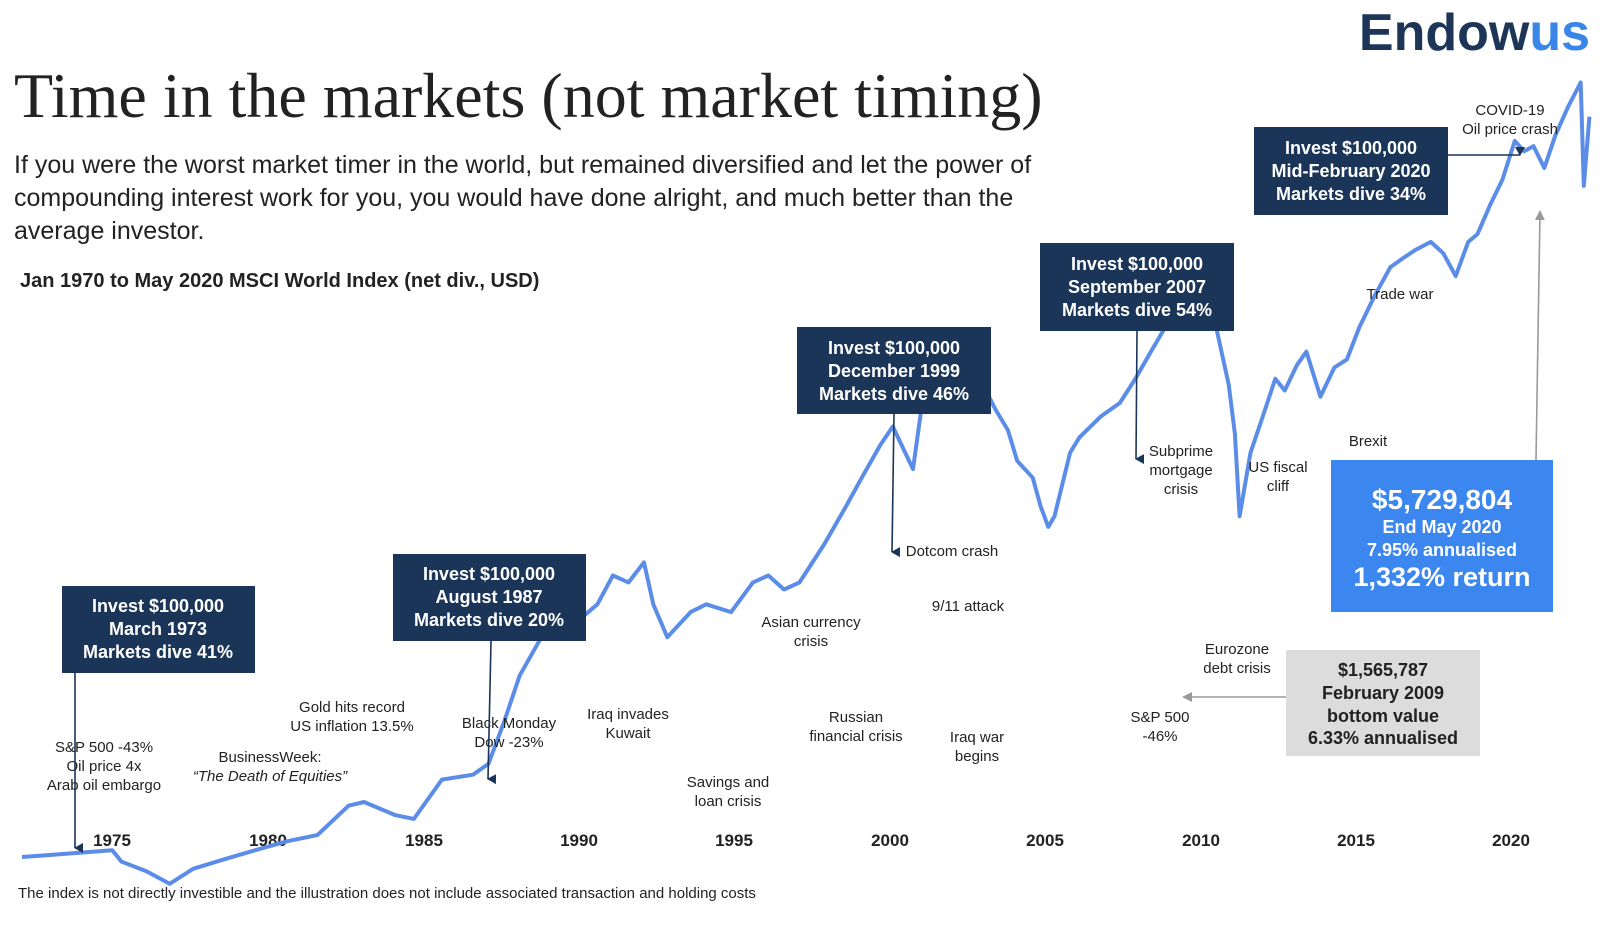 Image resolution: width=1600 pixels, height=926 pixels. What do you see at coordinates (352, 707) in the screenshot?
I see `annotation-label: Gold hits record` at bounding box center [352, 707].